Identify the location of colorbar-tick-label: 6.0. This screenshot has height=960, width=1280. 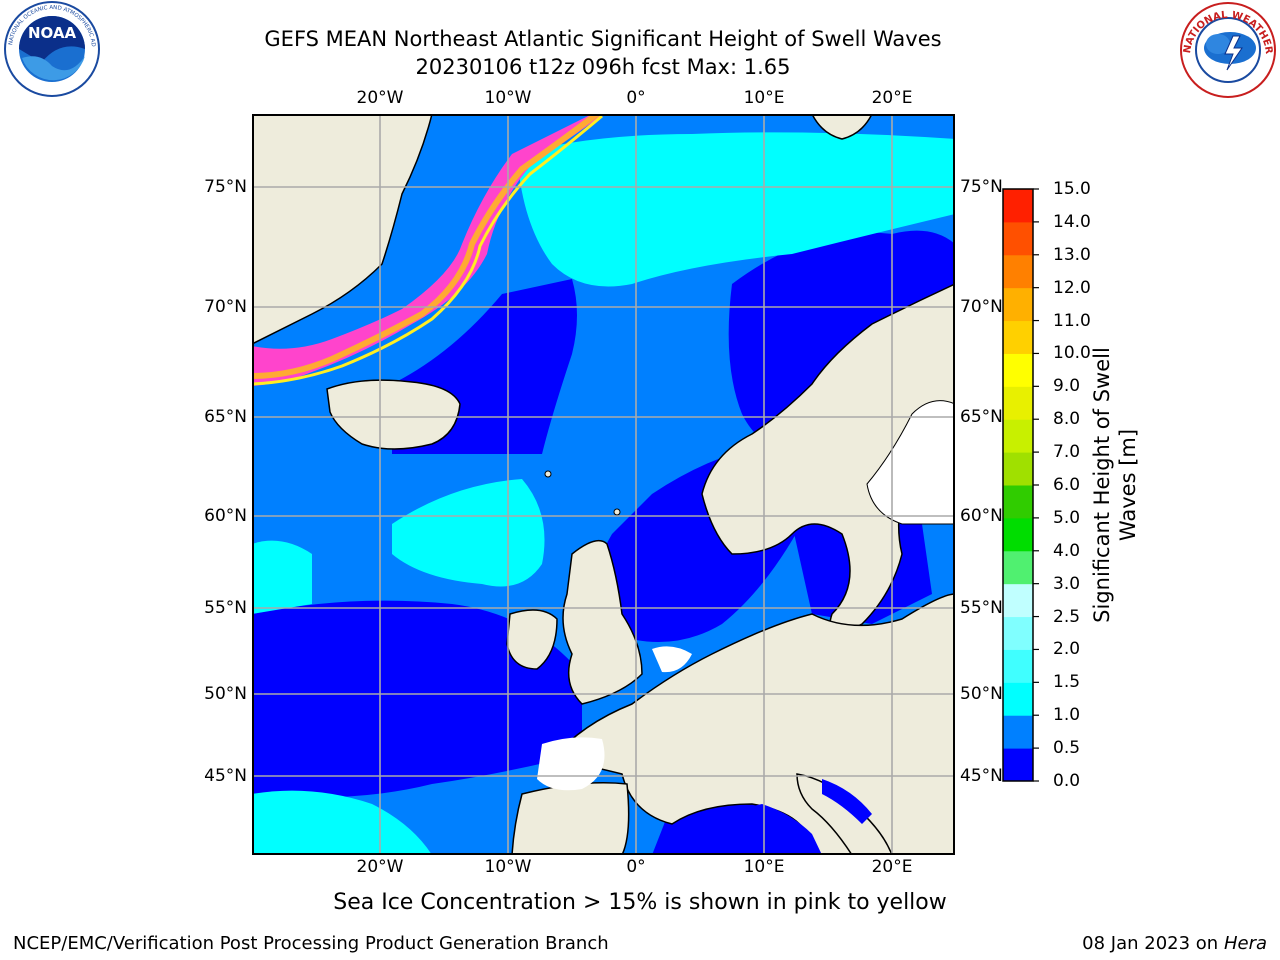
(1067, 485).